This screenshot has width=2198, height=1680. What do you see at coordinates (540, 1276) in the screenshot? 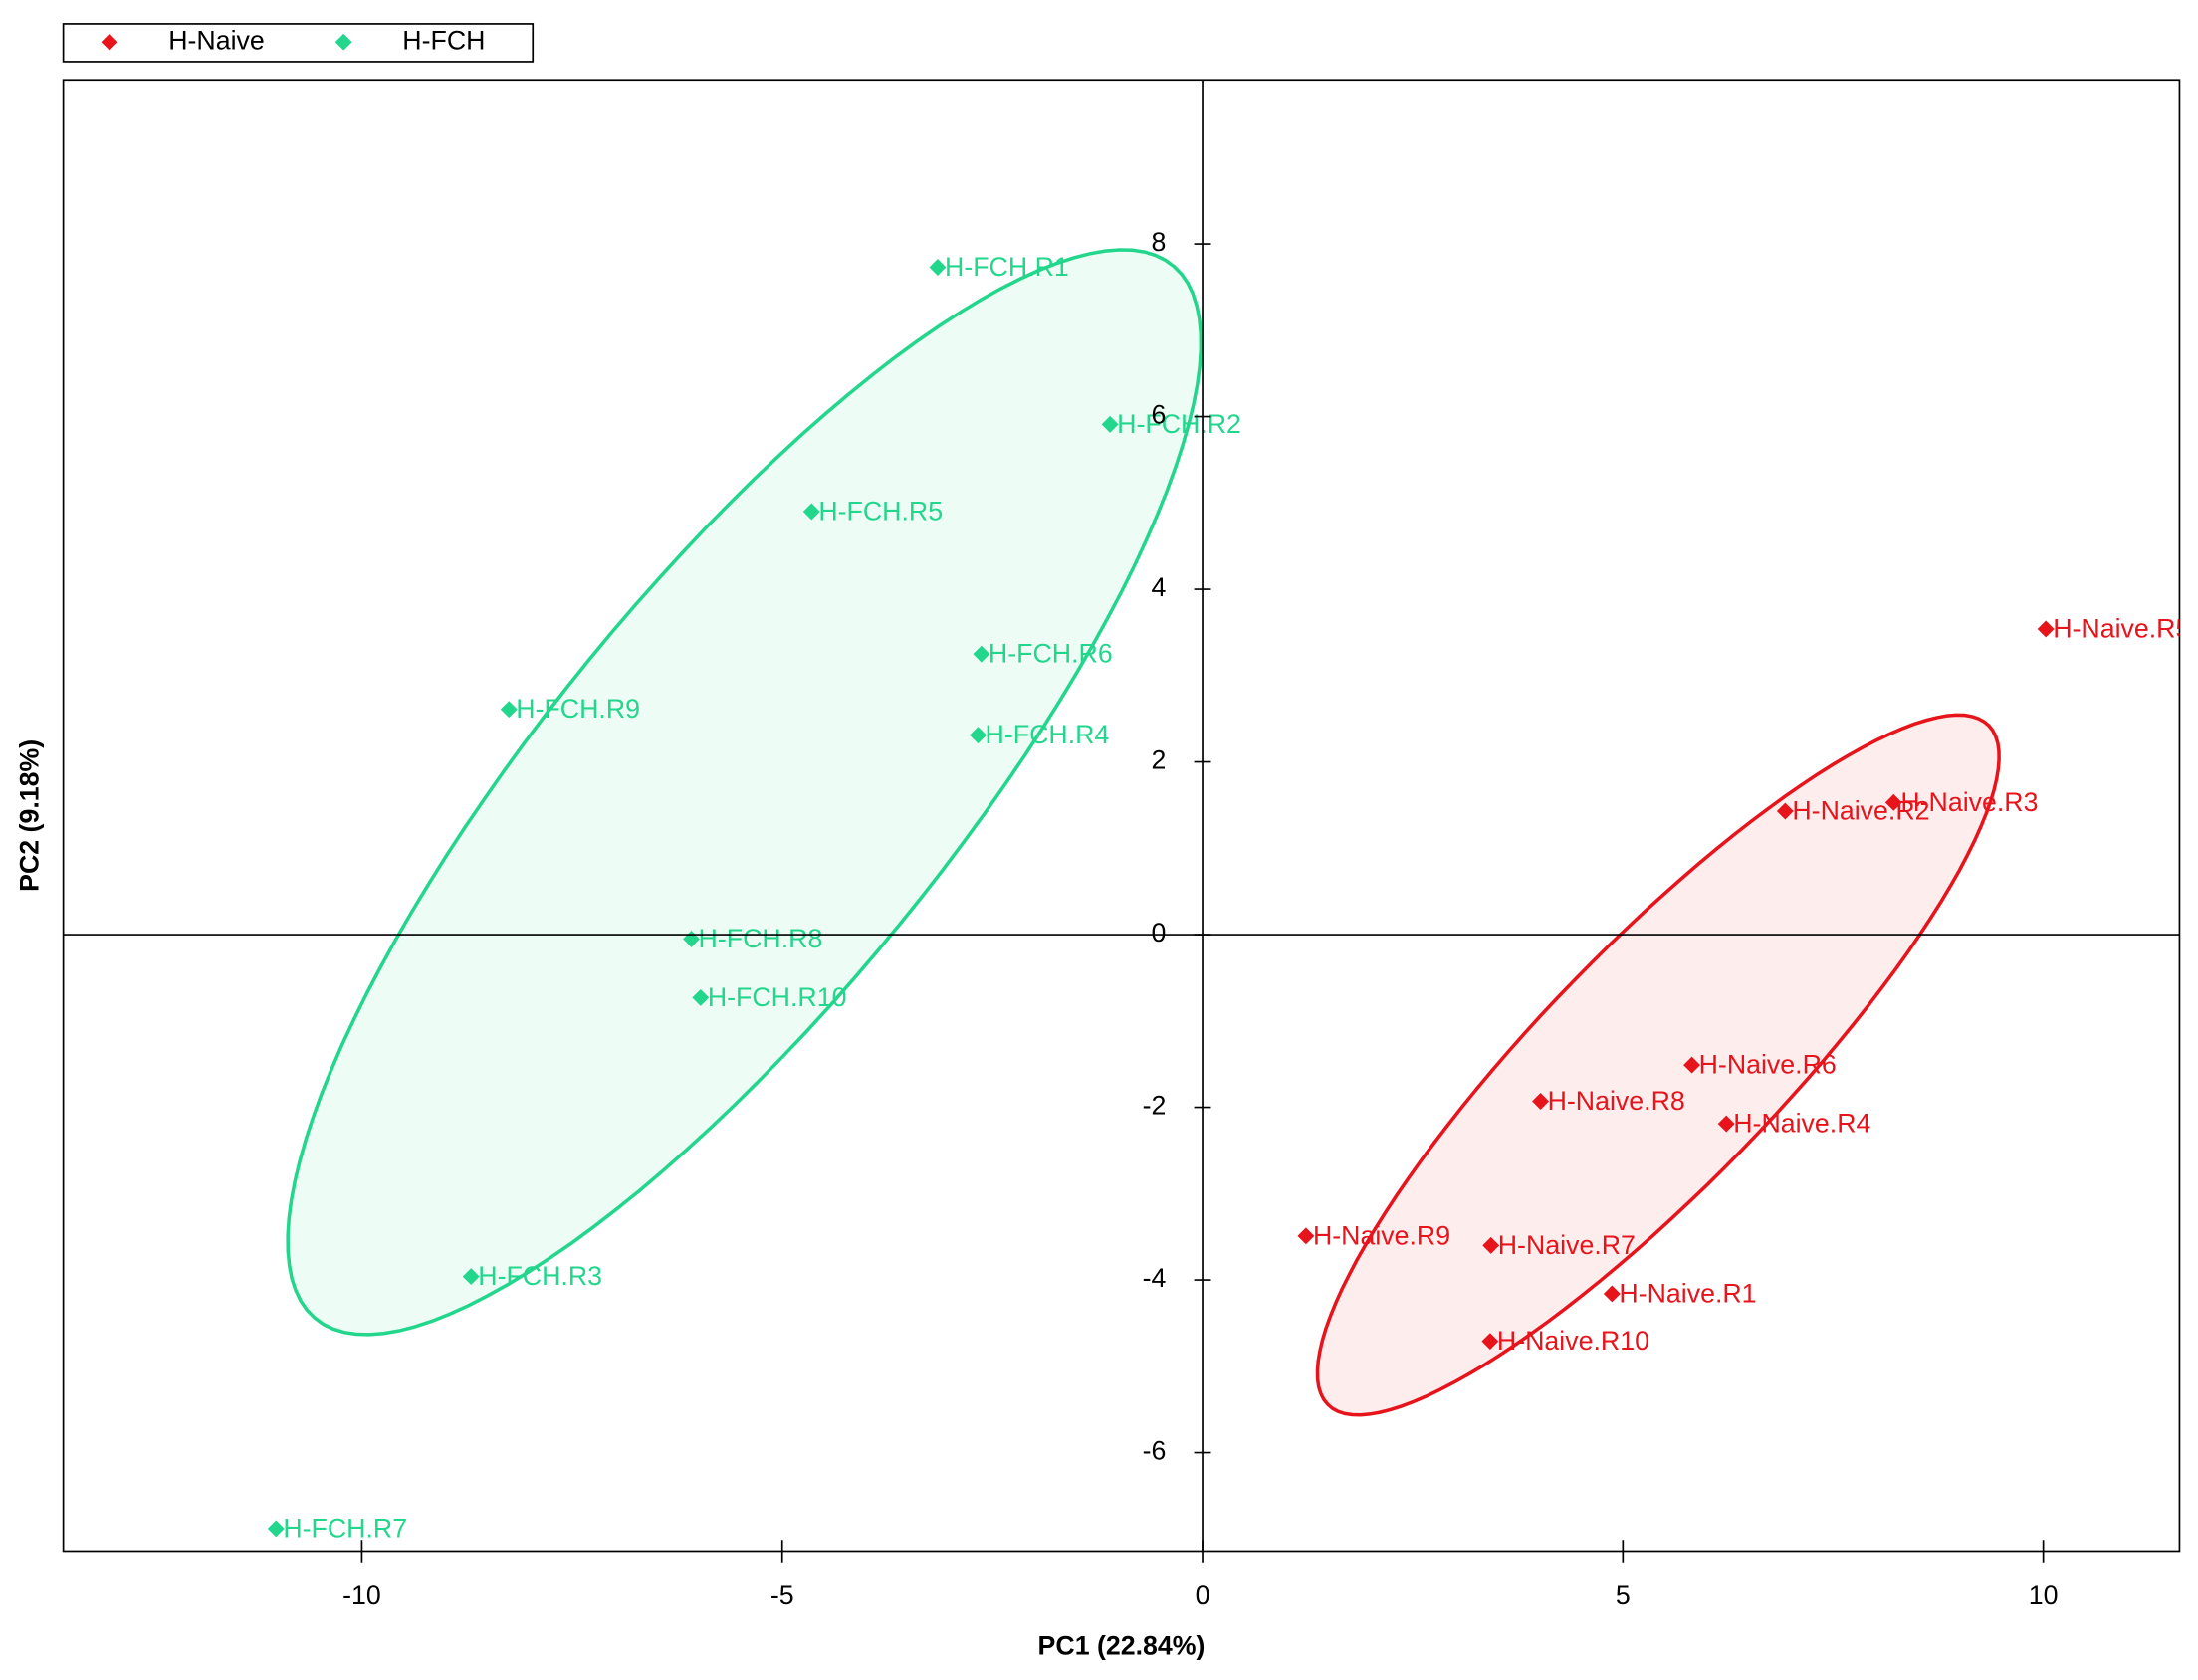
I see `point-label: H-FCH.R3` at bounding box center [540, 1276].